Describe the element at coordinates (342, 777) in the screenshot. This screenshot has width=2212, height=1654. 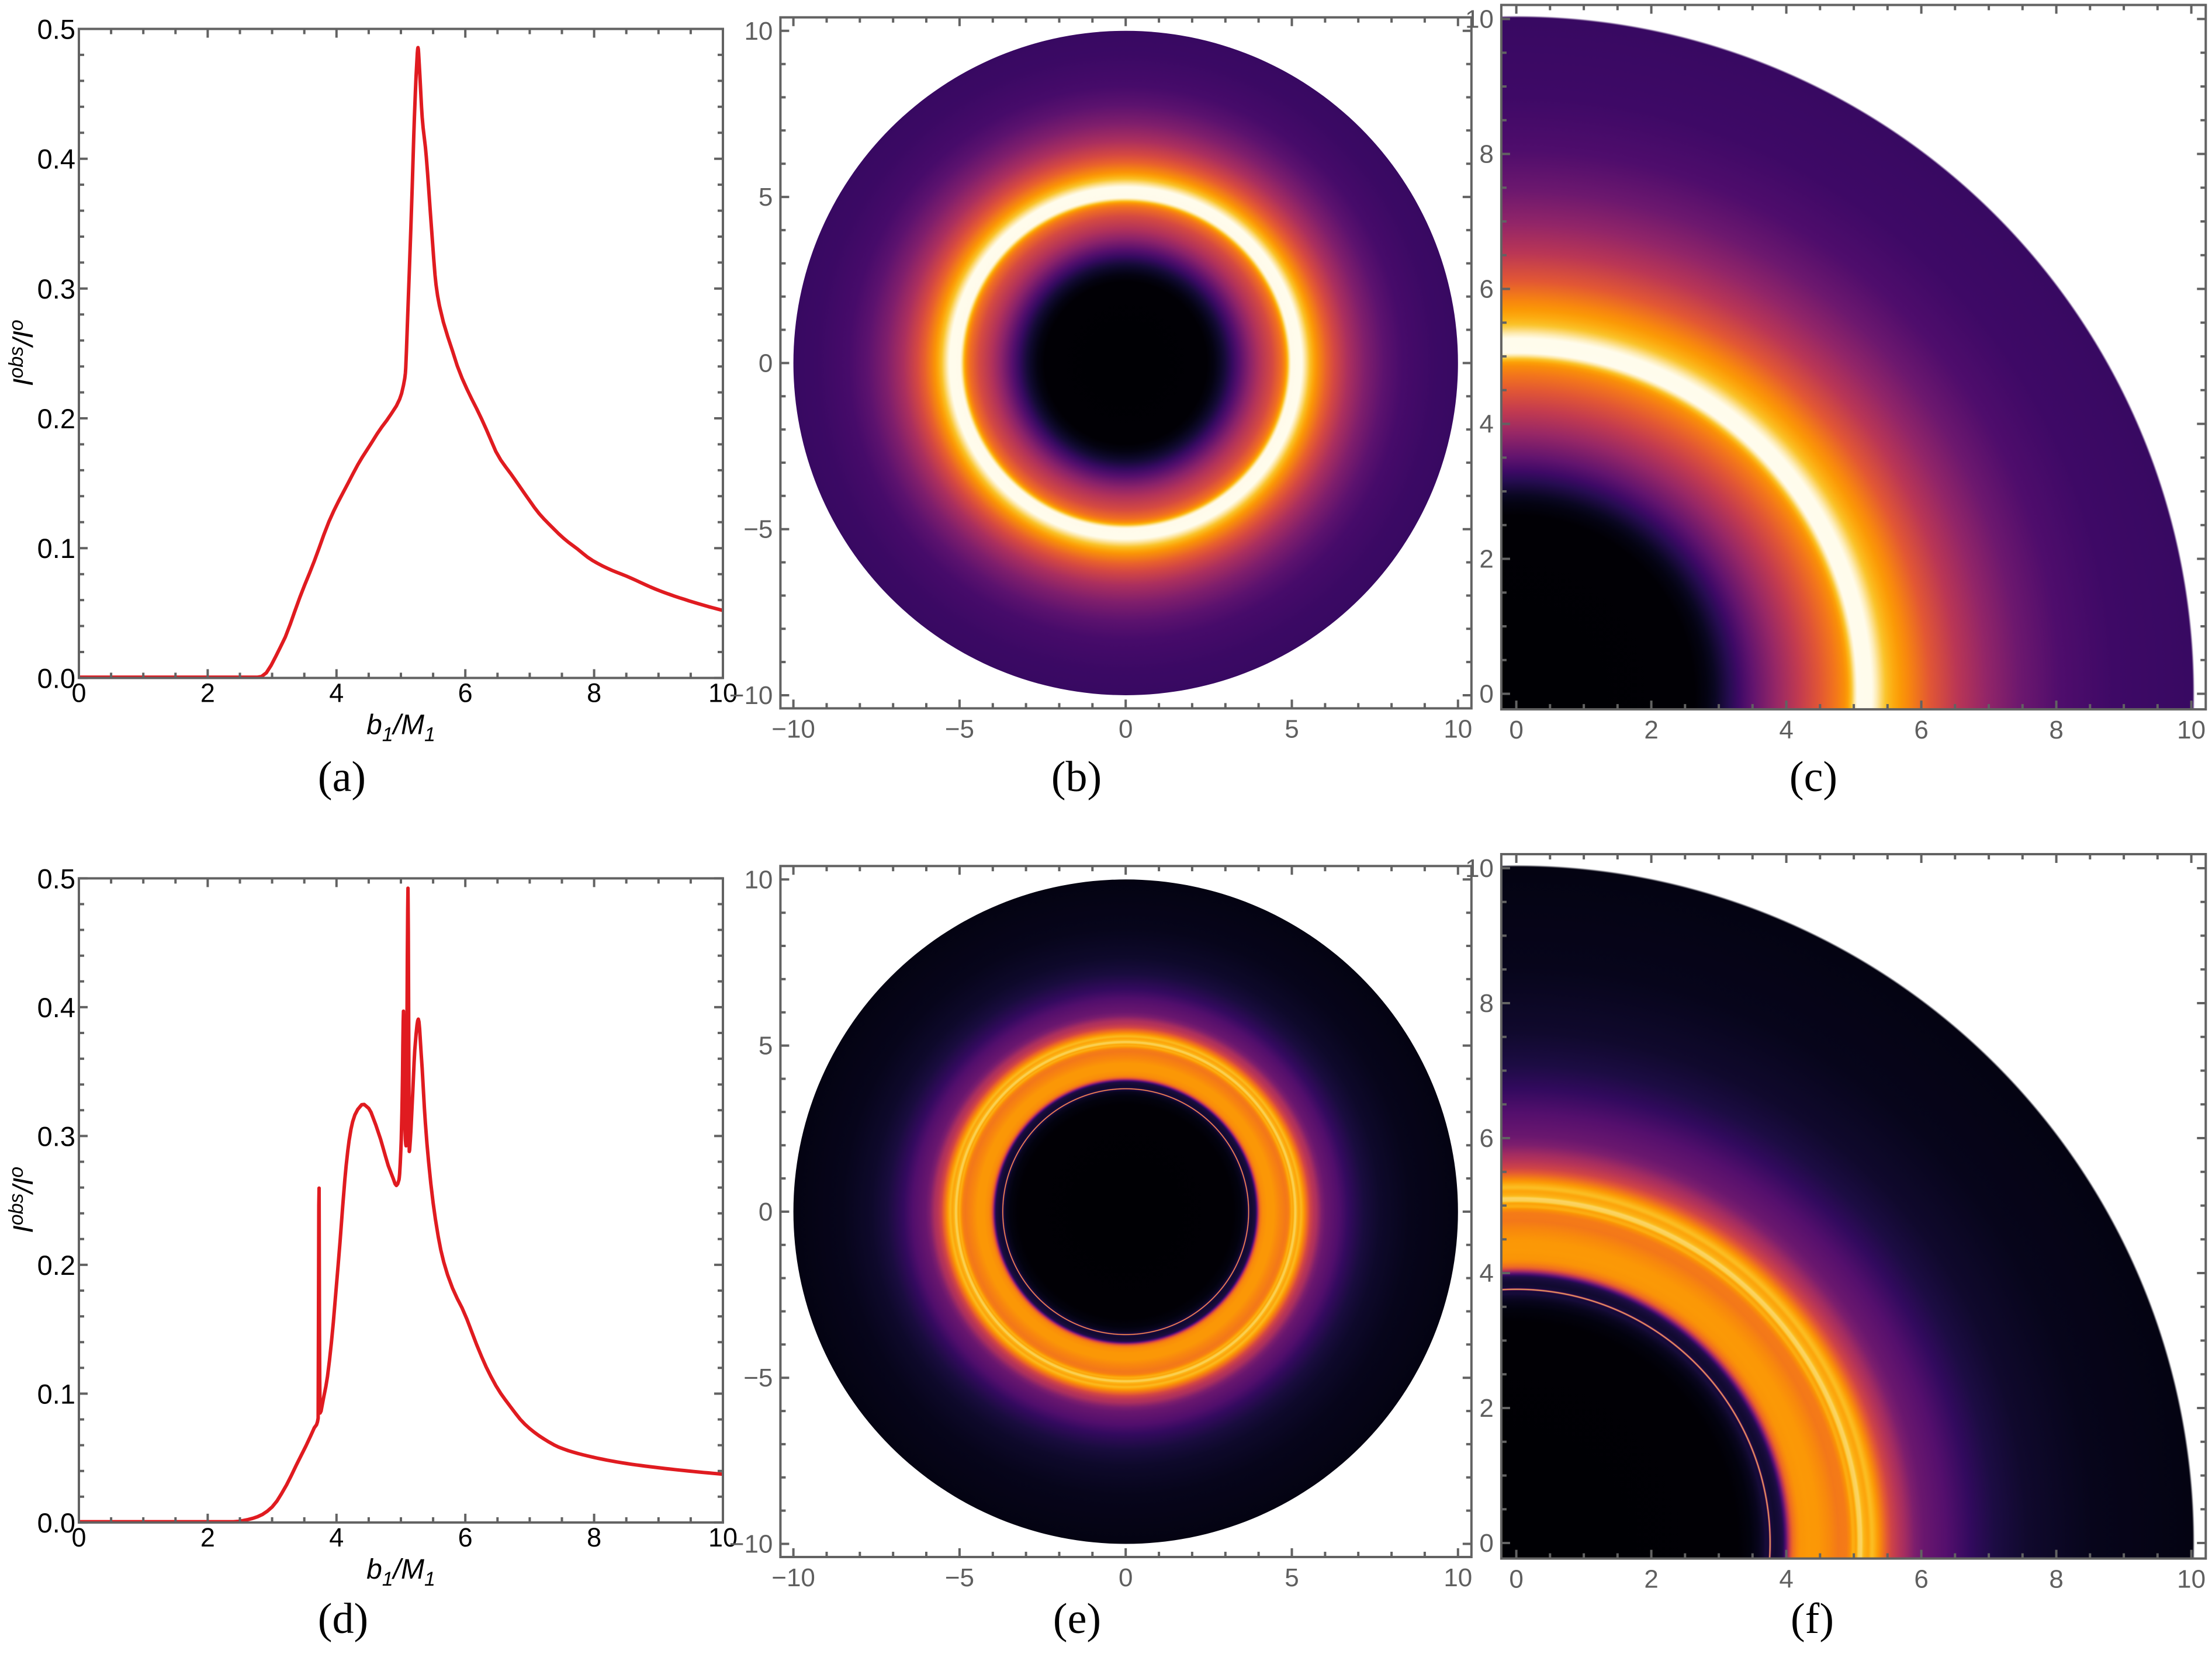
I see `svg-text: (a)` at that location.